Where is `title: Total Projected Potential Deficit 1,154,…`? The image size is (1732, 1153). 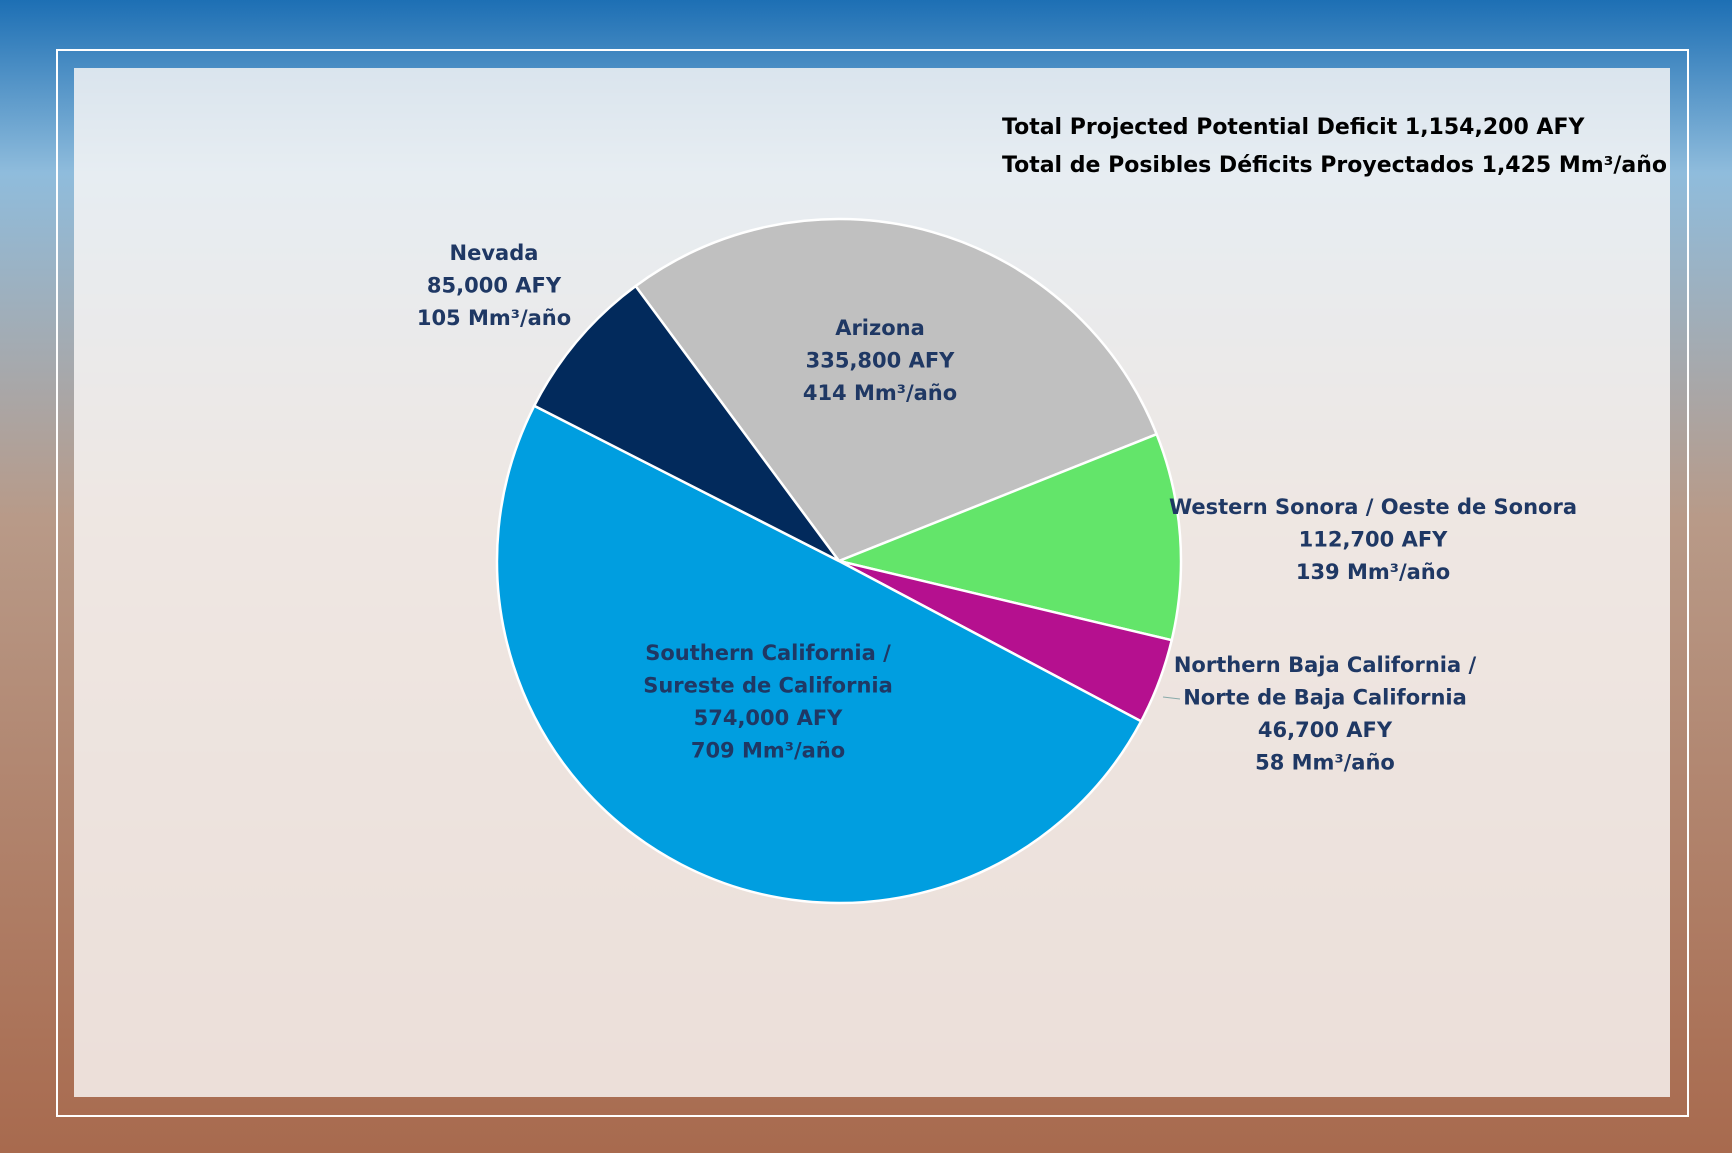
title: Total Projected Potential Deficit 1,154,… is located at coordinates (1293, 127).